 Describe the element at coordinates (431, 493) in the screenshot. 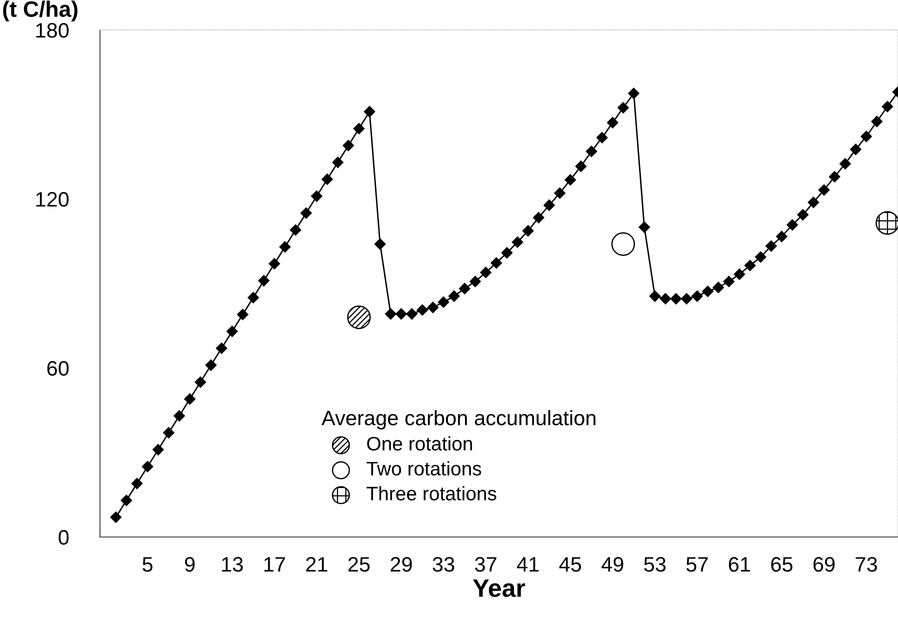

I see `legend-label: Three rotations` at that location.